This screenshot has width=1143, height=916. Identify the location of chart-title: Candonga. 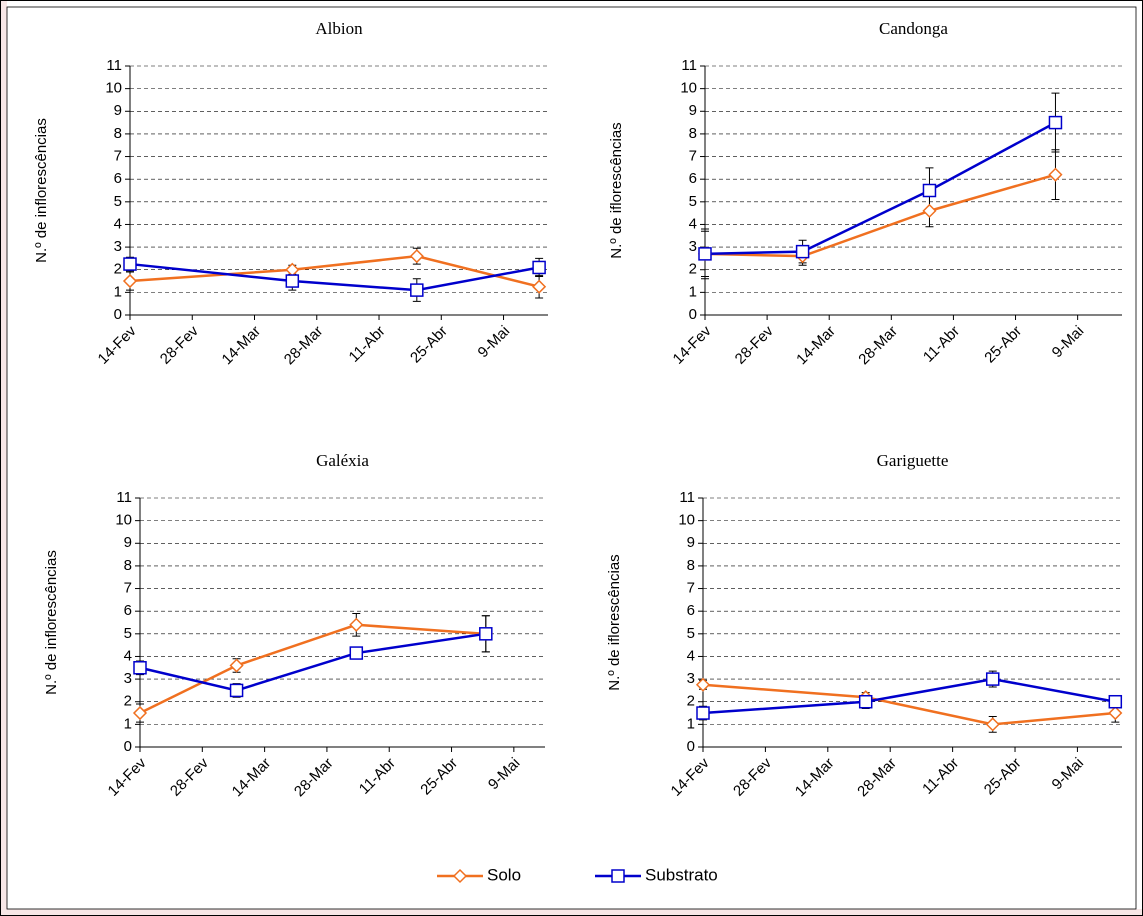
(913, 28).